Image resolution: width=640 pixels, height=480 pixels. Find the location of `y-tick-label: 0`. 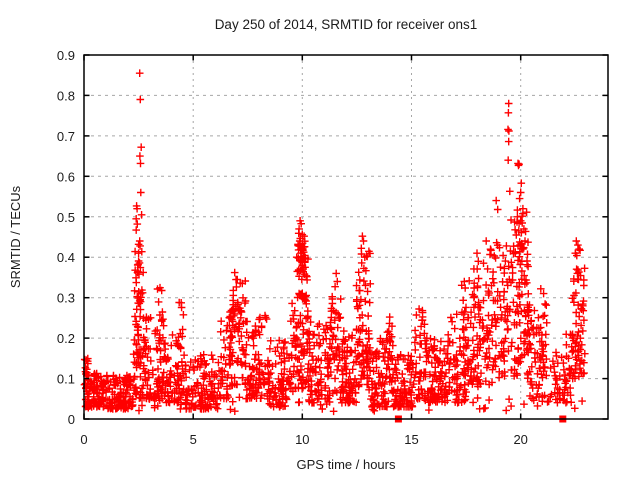

y-tick-label: 0 is located at coordinates (71, 419).